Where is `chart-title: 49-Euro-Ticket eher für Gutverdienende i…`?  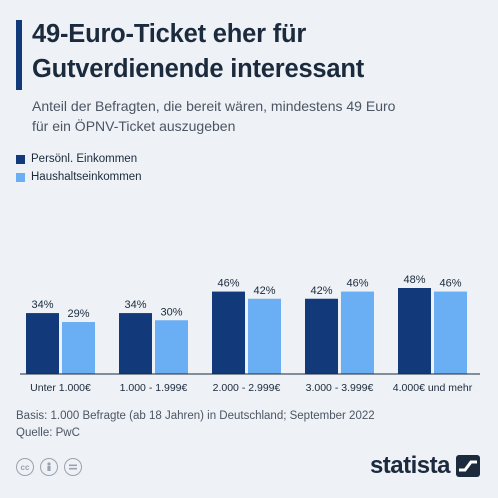 chart-title: 49-Euro-Ticket eher für Gutverdienende i… is located at coordinates (257, 52).